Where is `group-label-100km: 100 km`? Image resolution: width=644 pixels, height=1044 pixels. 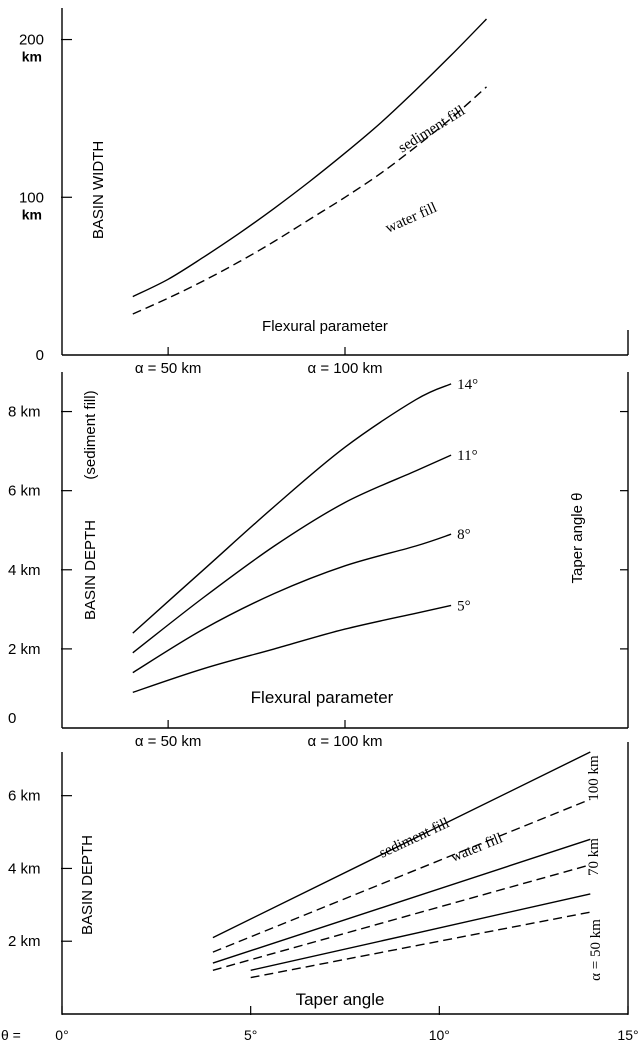 group-label-100km: 100 km is located at coordinates (594, 778).